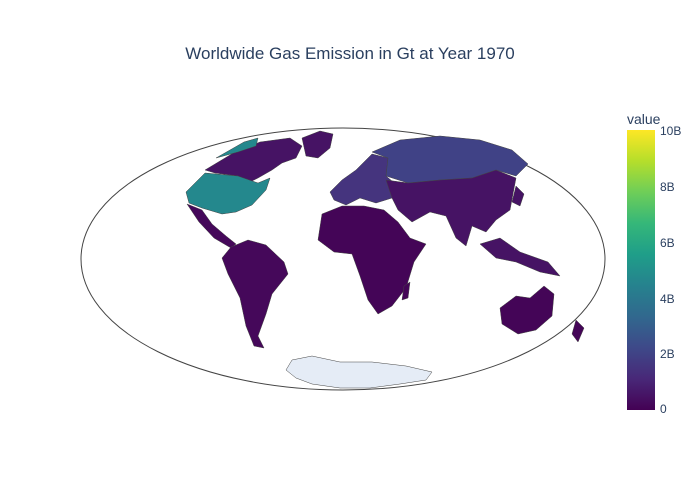 The height and width of the screenshot is (500, 700). What do you see at coordinates (663, 409) in the screenshot?
I see `colorbar-tick-0: 0` at bounding box center [663, 409].